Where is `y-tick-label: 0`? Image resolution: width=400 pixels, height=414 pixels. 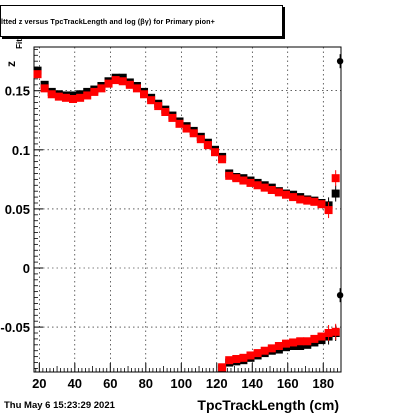 y-tick-label: 0 is located at coordinates (26, 268).